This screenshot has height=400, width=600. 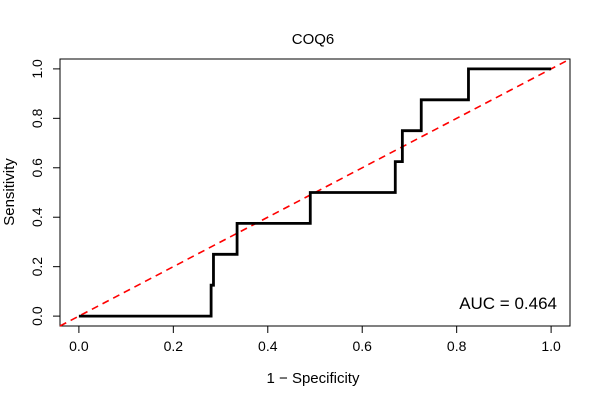 I want to click on x-axis-label: 1 − Specificity, so click(x=313, y=378).